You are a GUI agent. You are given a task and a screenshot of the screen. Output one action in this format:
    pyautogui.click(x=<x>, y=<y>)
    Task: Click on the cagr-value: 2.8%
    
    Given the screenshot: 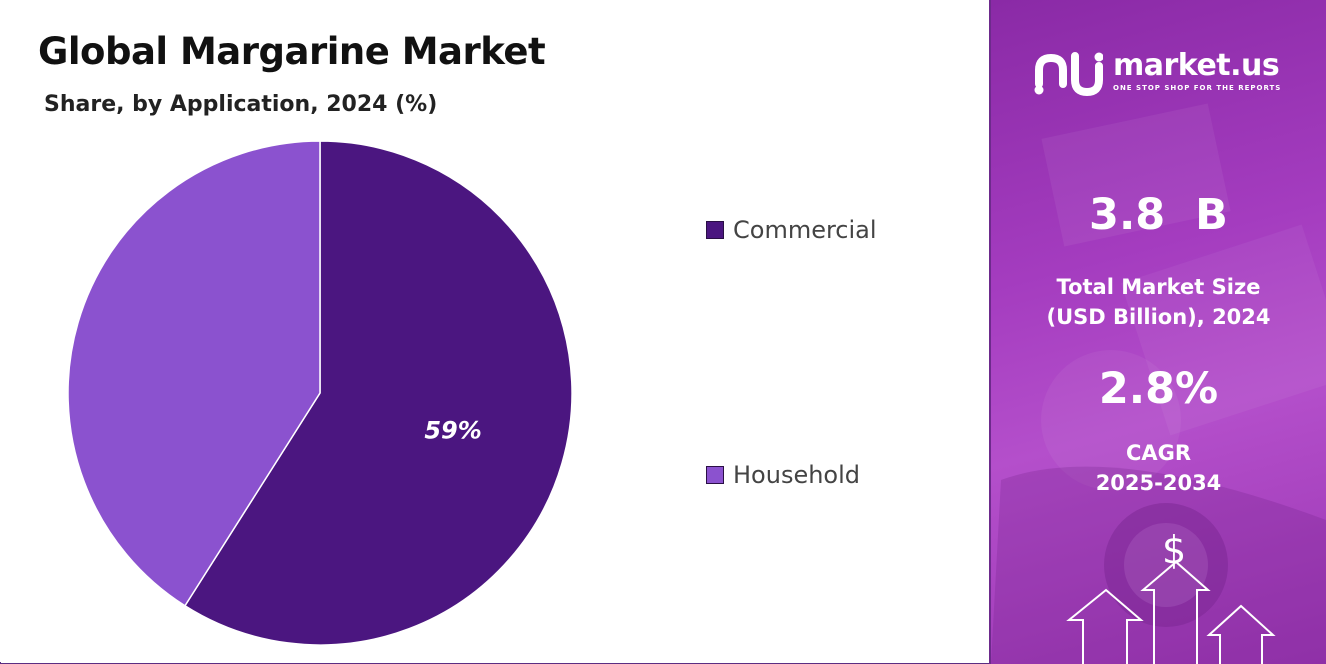 What is the action you would take?
    pyautogui.click(x=1158, y=389)
    